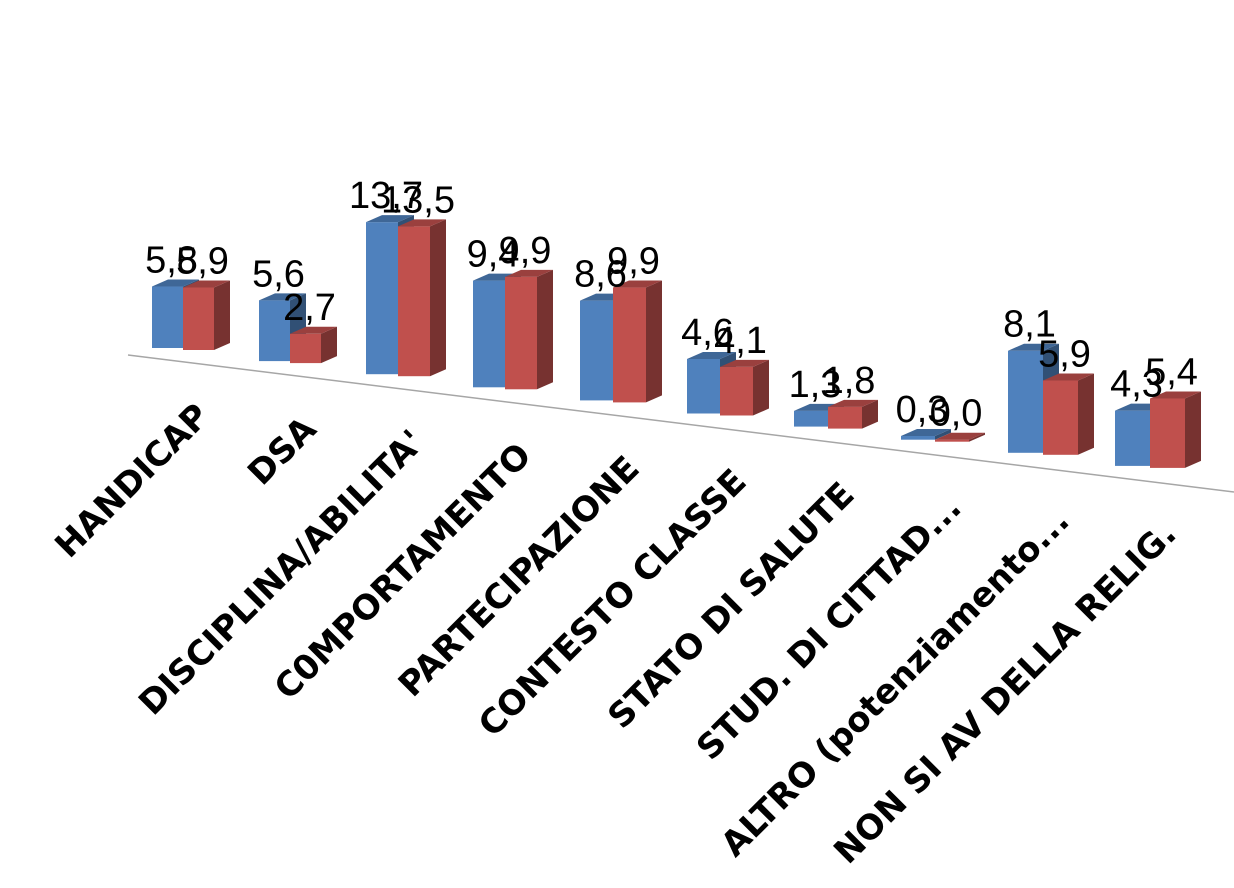 This screenshot has width=1234, height=888. Describe the element at coordinates (282, 451) in the screenshot. I see `category-label-2: DSA` at that location.